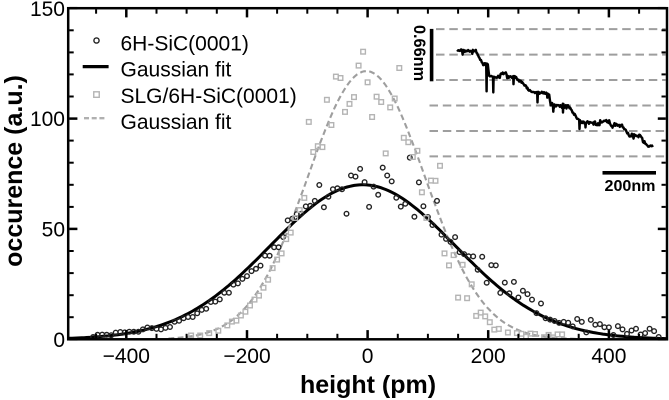 This screenshot has width=669, height=400. What do you see at coordinates (368, 385) in the screenshot?
I see `svg-text: height (pm)` at bounding box center [368, 385].